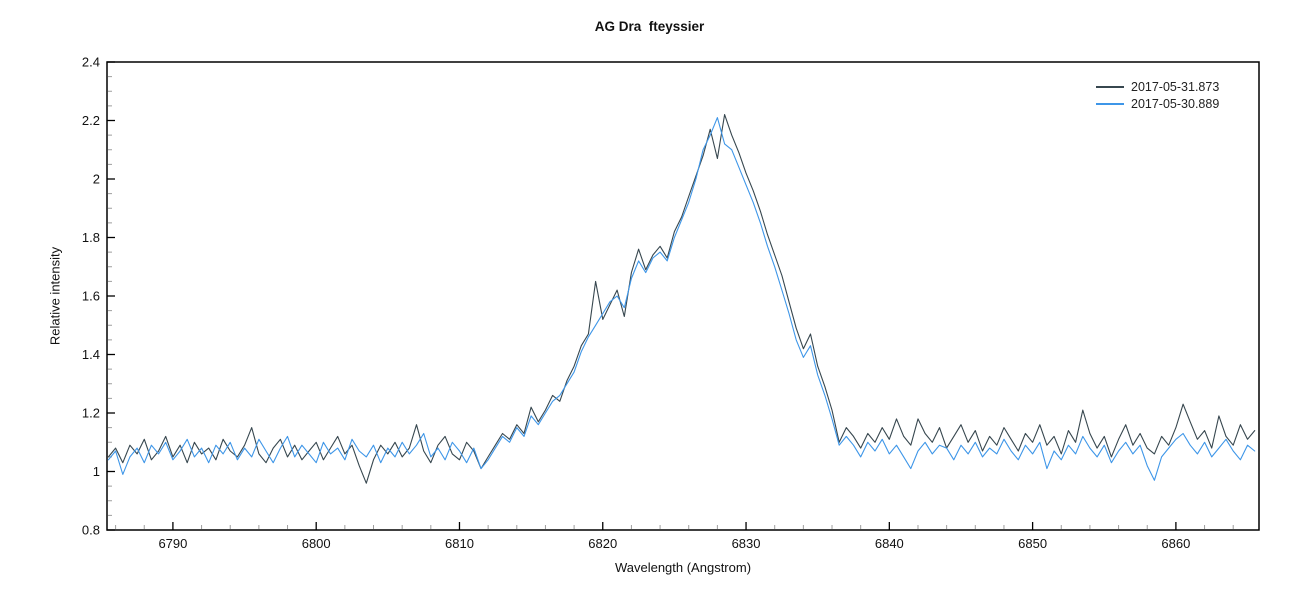 This screenshot has height=600, width=1299. Describe the element at coordinates (91, 530) in the screenshot. I see `y-tick-label: 0.8` at that location.